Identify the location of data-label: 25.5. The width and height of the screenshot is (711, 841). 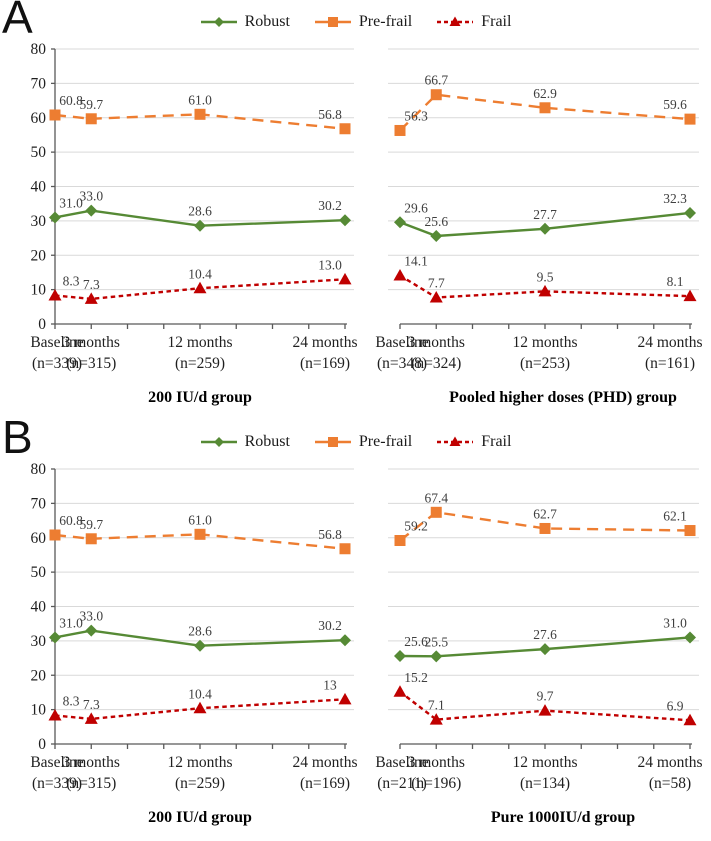
(436, 641).